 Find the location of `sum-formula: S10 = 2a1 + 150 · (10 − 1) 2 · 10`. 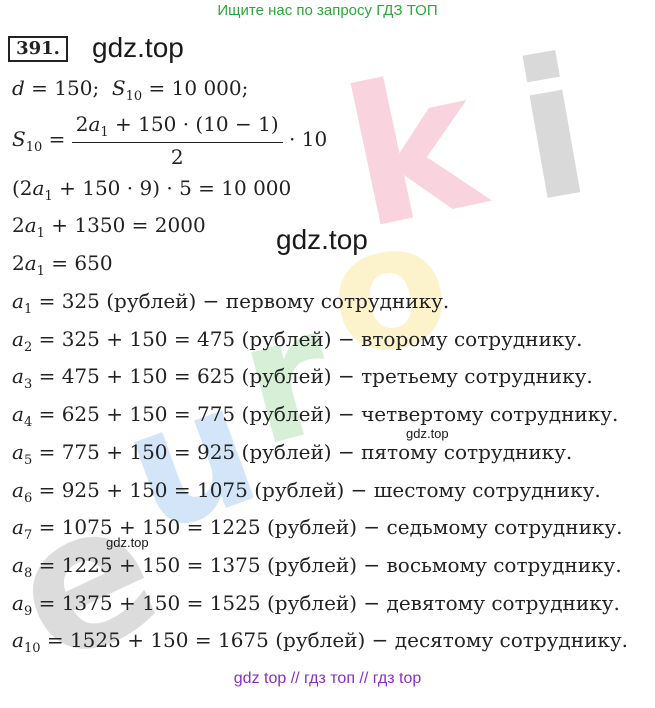

sum-formula: S10 = 2a1 + 150 · (10 − 1) 2 · 10 is located at coordinates (170, 140).